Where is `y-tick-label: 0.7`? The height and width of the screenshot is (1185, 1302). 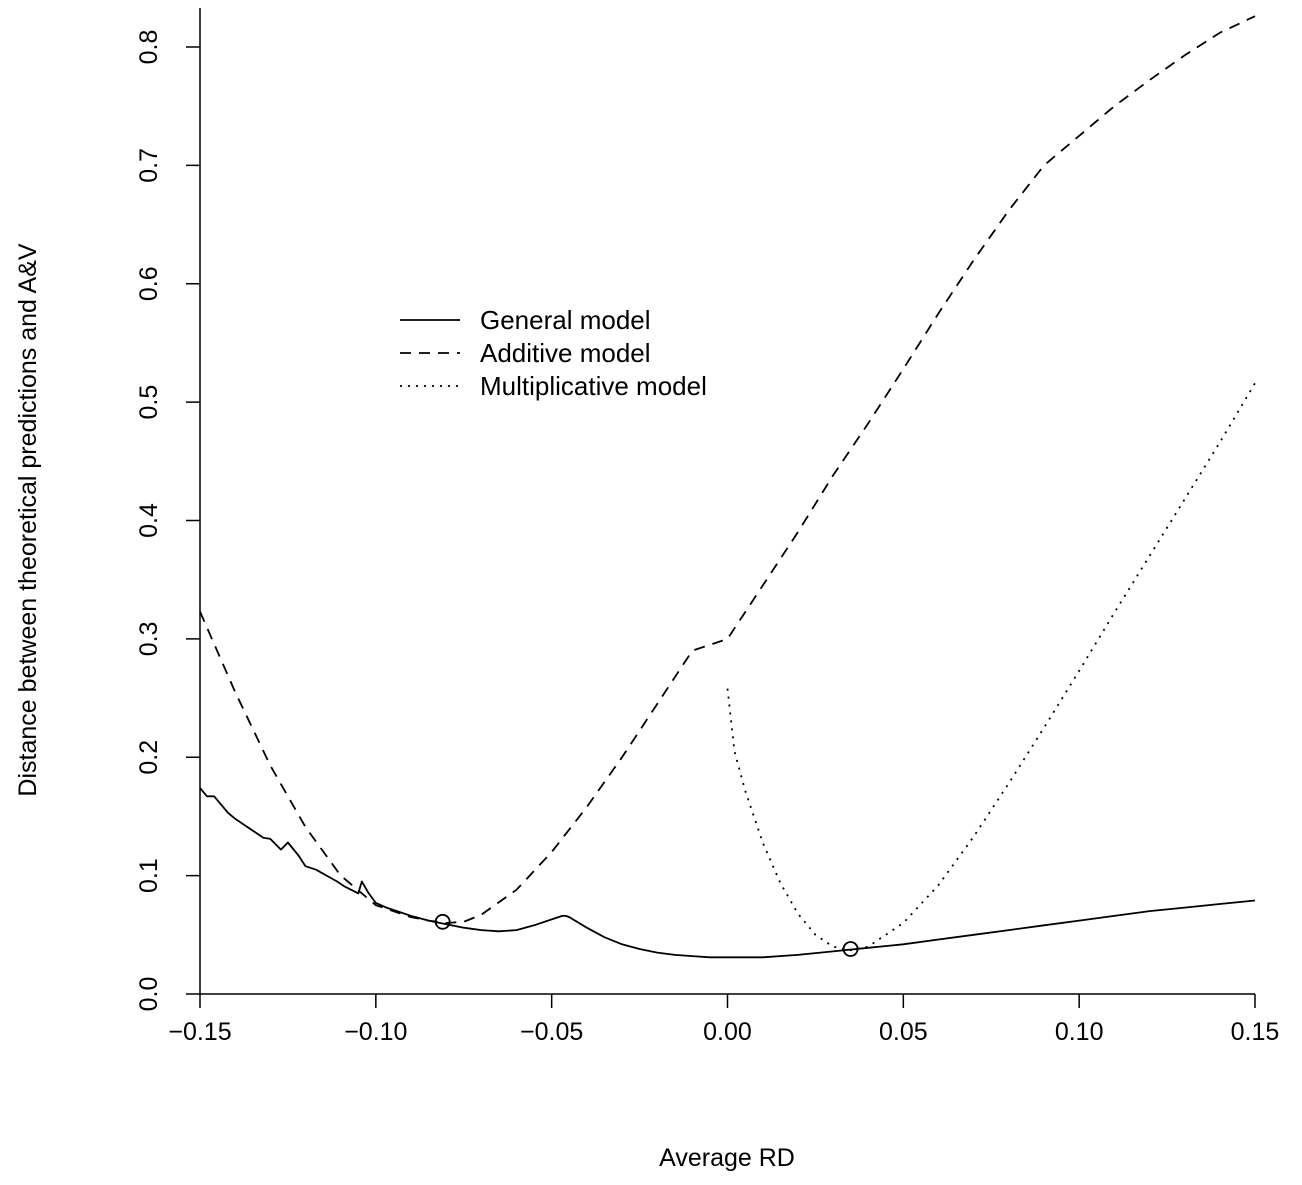
y-tick-label: 0.7 is located at coordinates (149, 165).